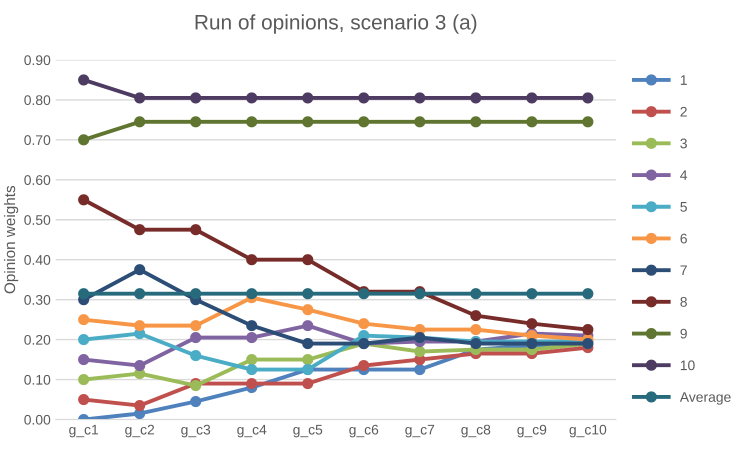  I want to click on legend-label: 5, so click(683, 207).